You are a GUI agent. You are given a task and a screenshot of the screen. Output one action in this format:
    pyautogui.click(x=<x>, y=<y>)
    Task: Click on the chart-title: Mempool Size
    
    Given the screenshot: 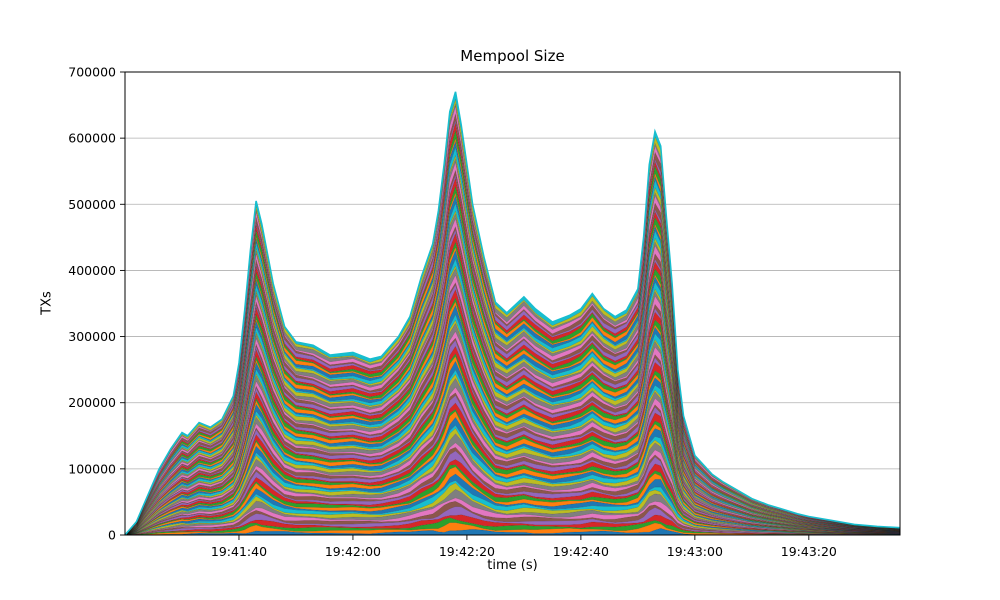 What is the action you would take?
    pyautogui.click(x=512, y=56)
    